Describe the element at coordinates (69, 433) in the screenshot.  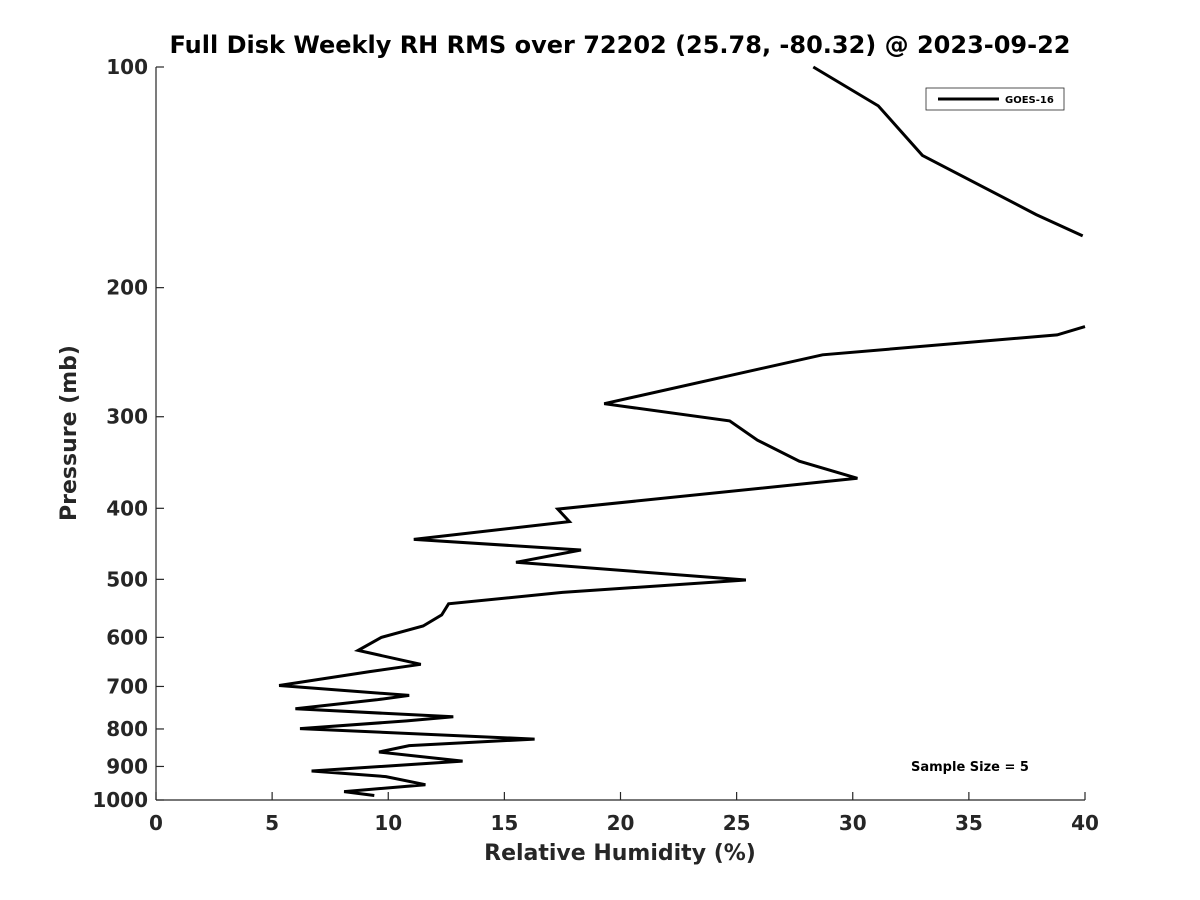
I see `y-axis-label: Pressure (mb)` at that location.